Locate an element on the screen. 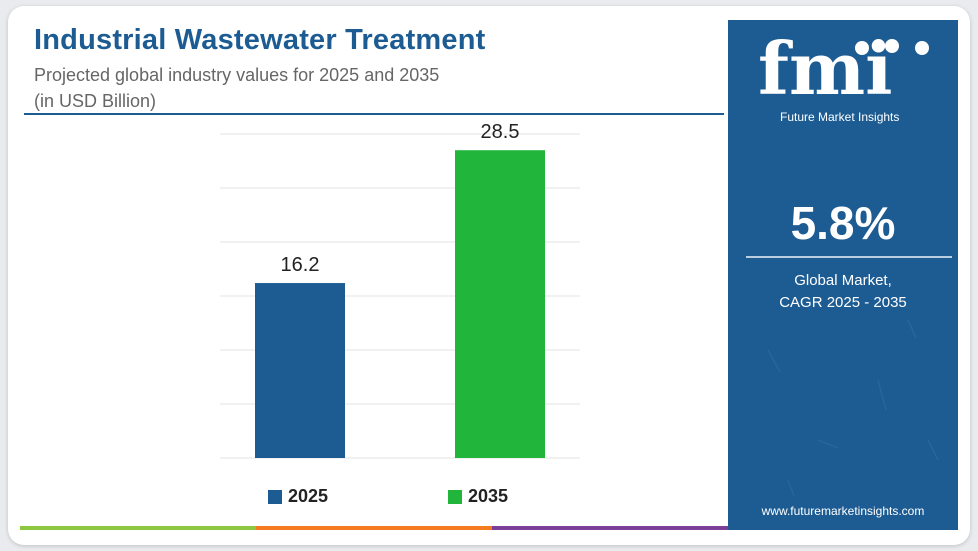  fmi-logo-mark: fmi is located at coordinates (843, 68).